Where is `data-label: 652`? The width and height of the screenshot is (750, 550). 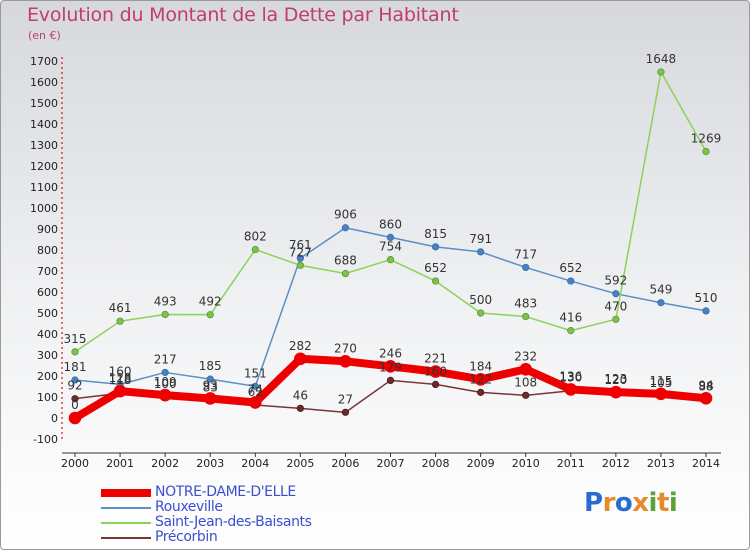
data-label: 652 is located at coordinates (435, 268).